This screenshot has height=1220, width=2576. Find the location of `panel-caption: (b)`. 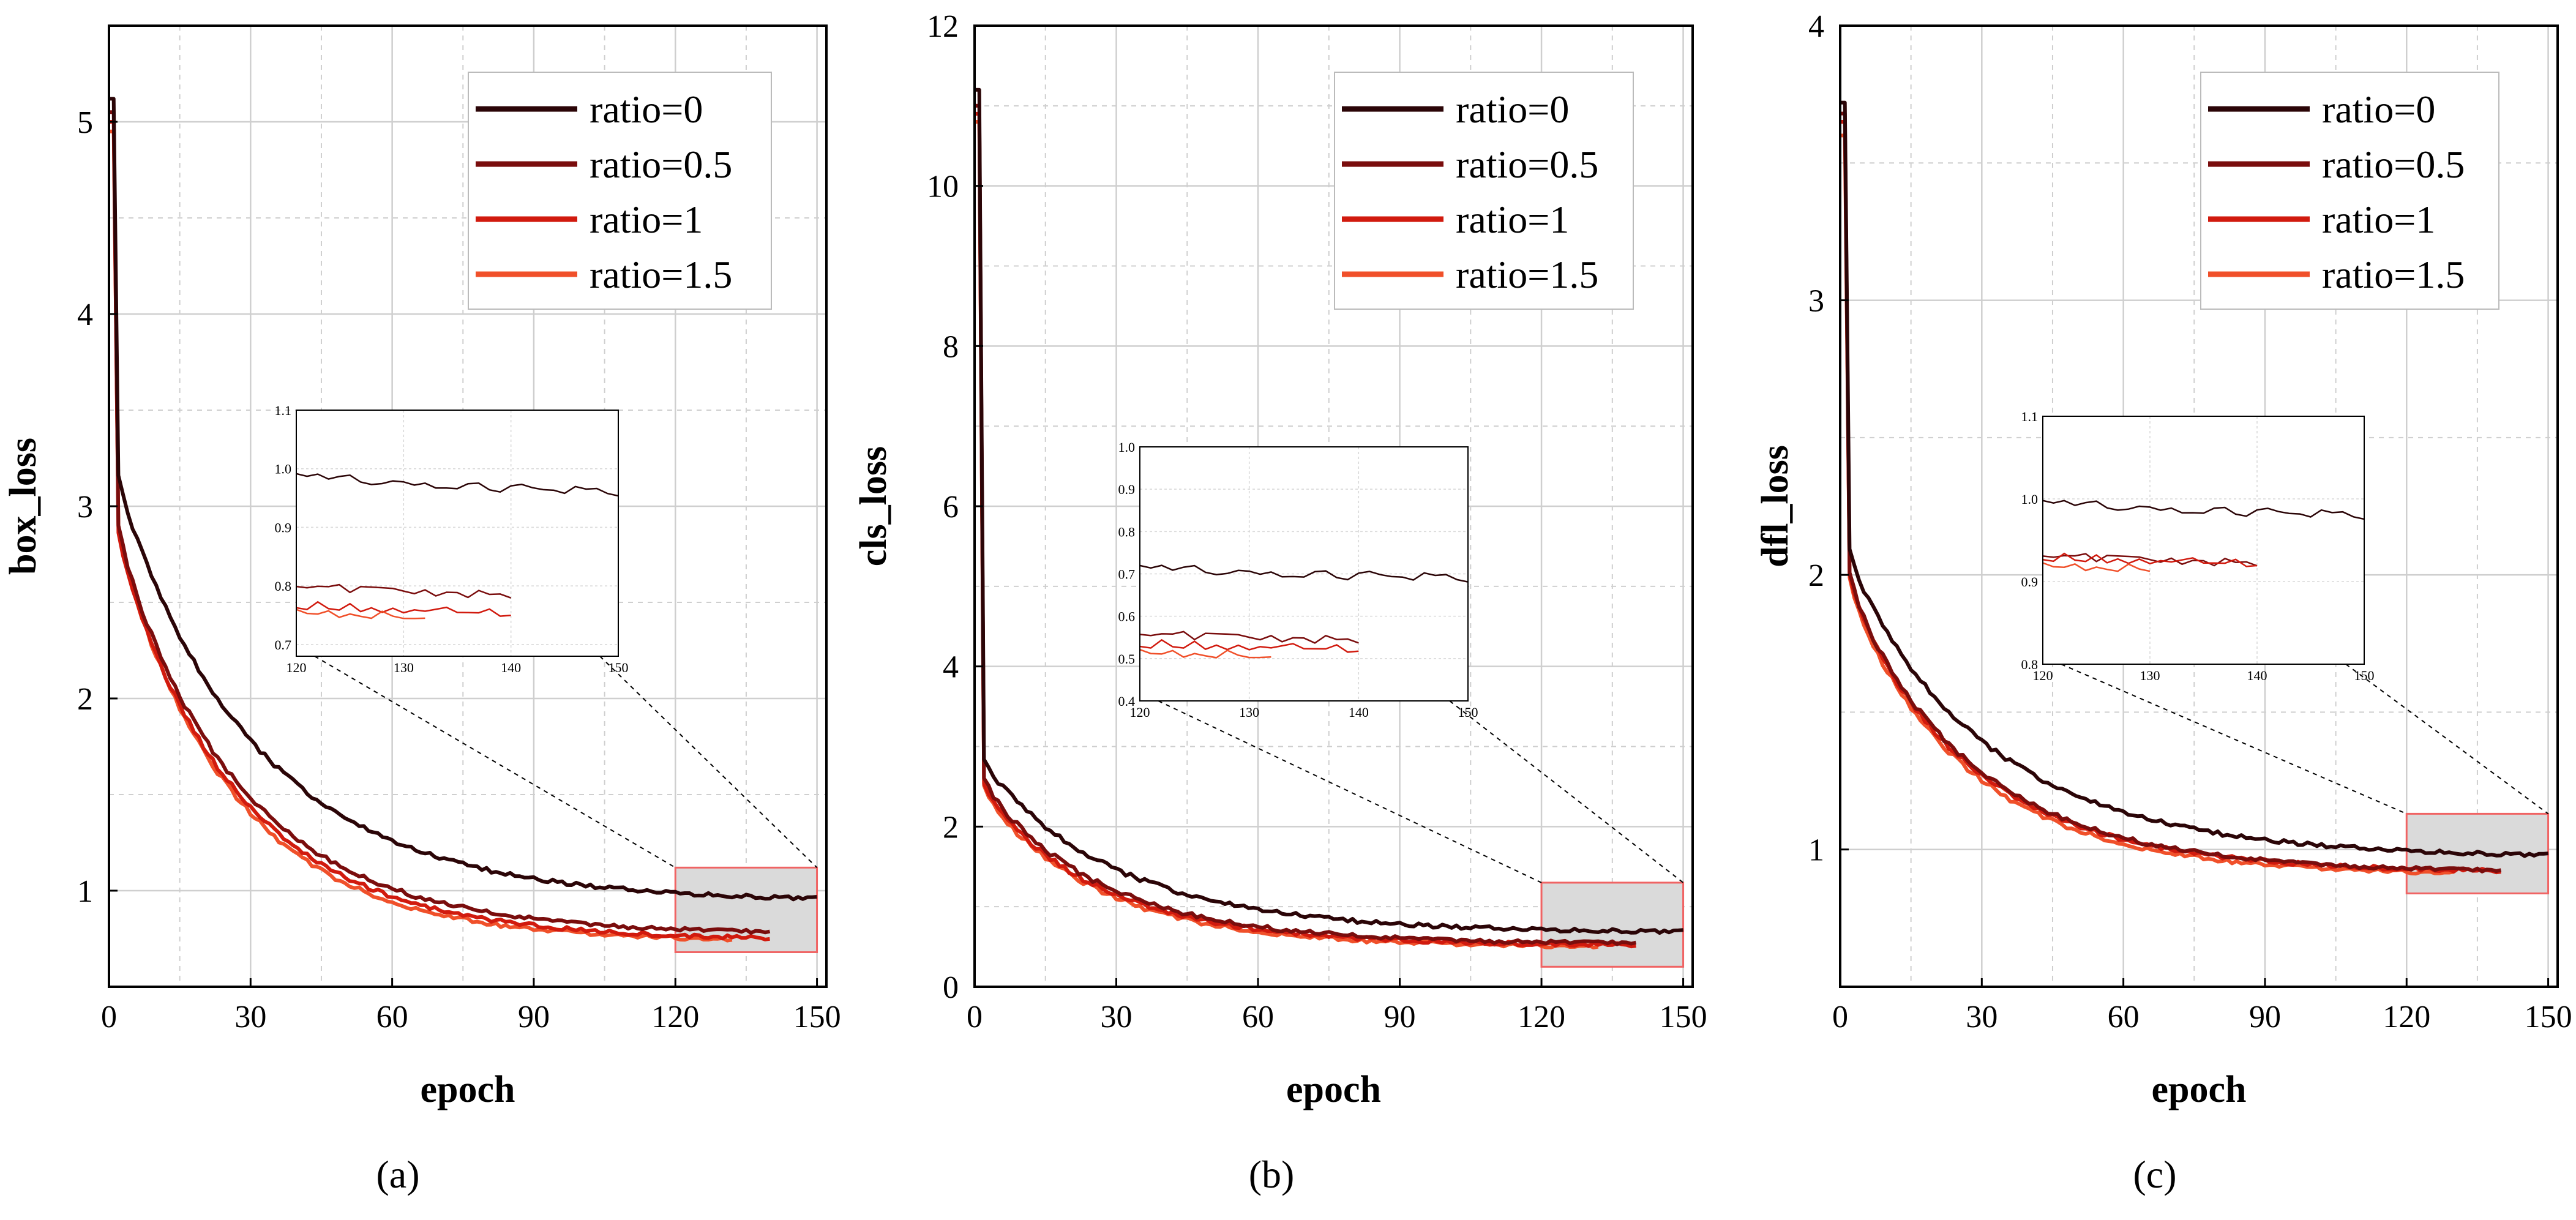

panel-caption: (b) is located at coordinates (1272, 1174).